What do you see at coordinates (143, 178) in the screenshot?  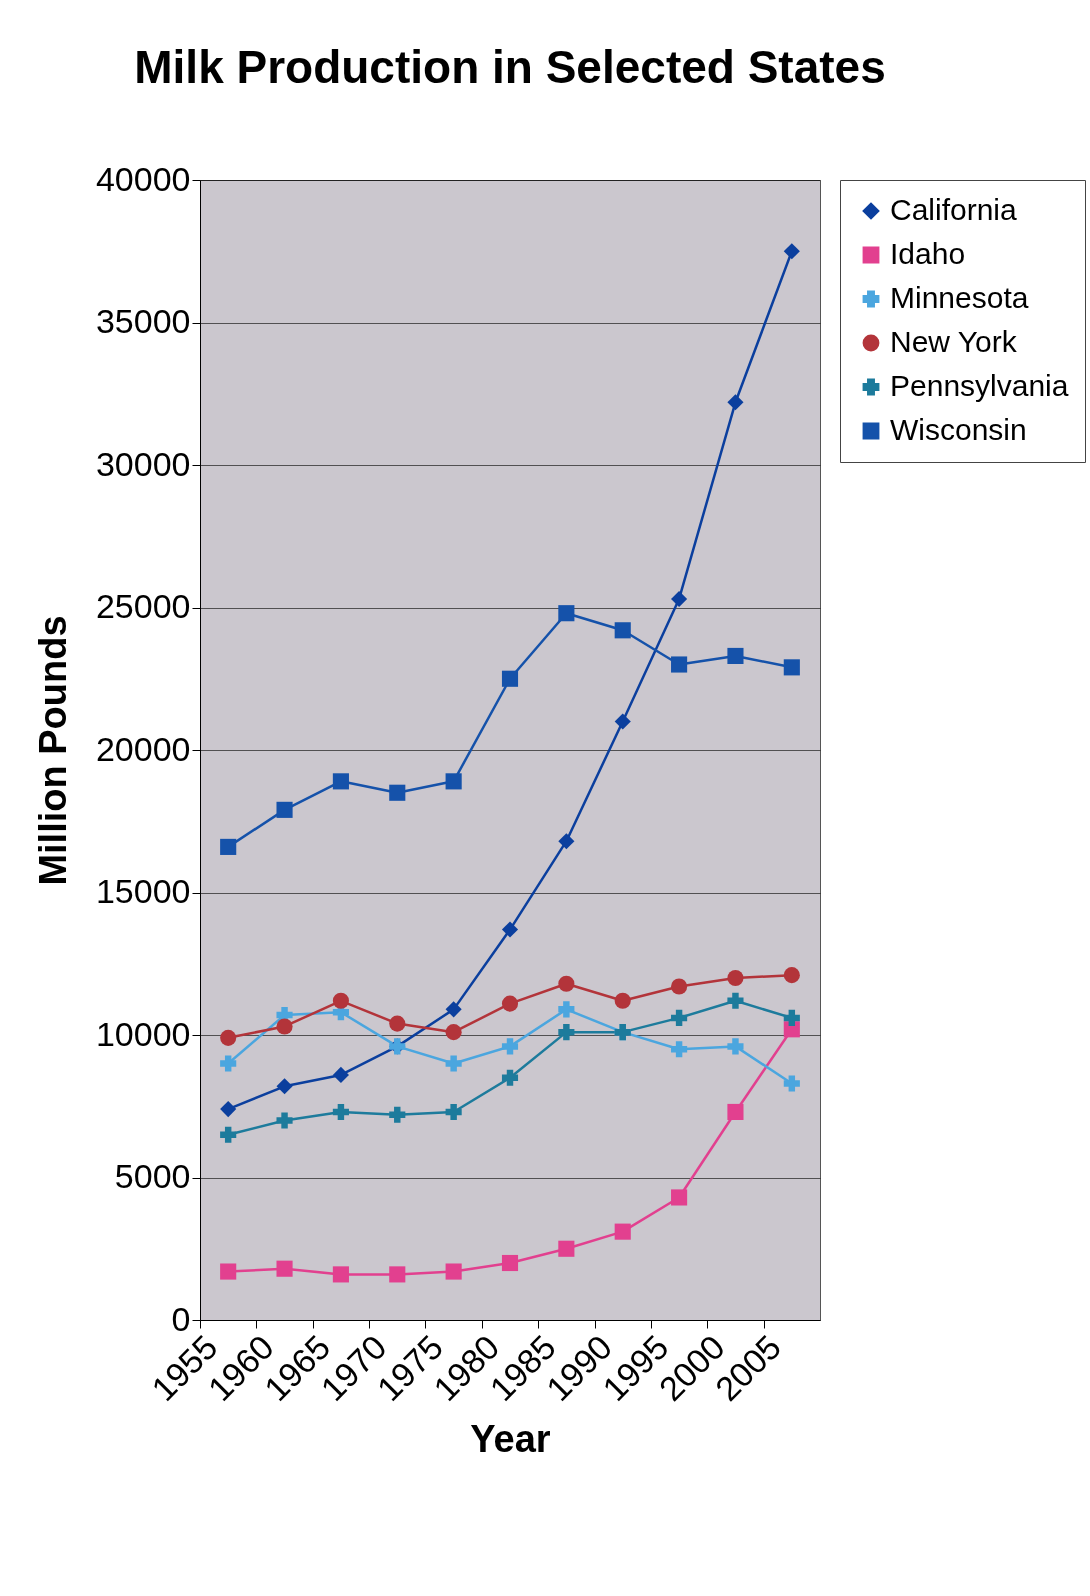 I see `y-tick-label: 40000` at bounding box center [143, 178].